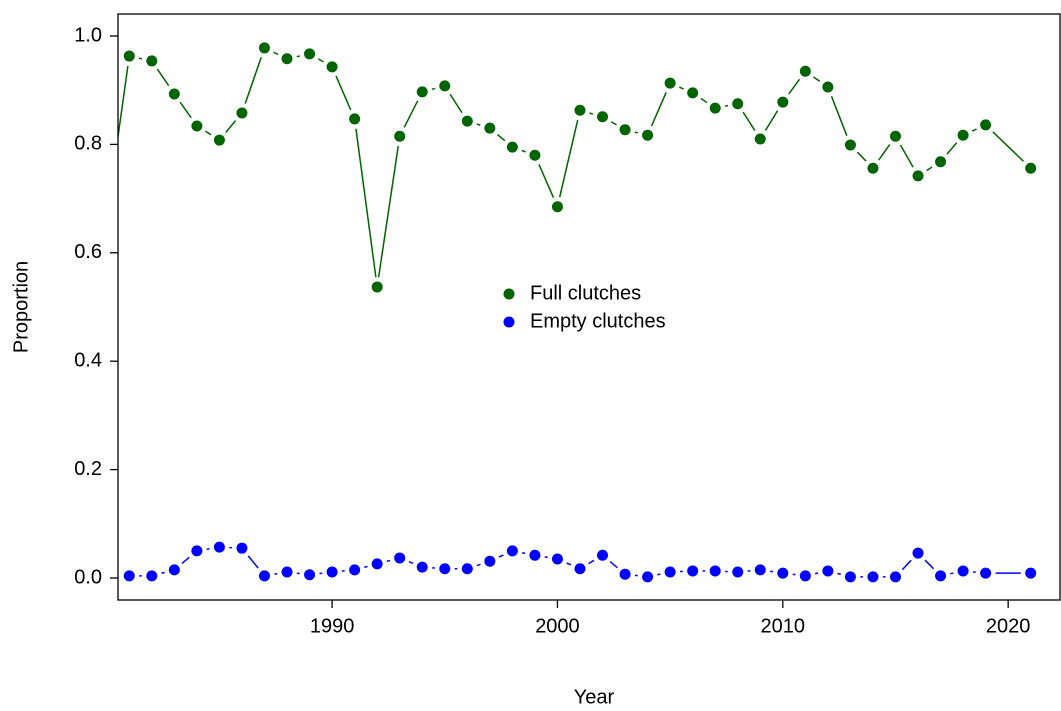 The height and width of the screenshot is (711, 1061). I want to click on series-line, so click(580, 562).